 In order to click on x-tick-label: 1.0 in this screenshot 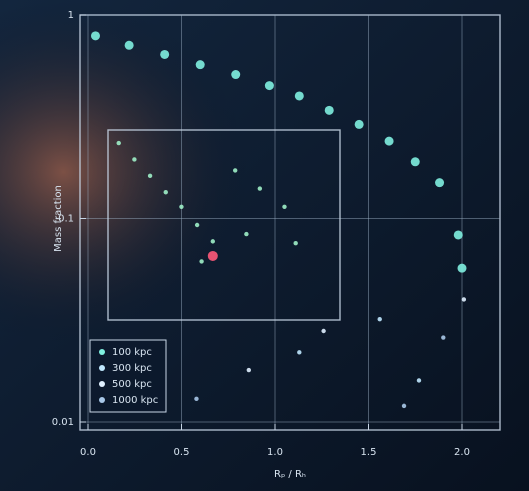, I will do `click(275, 452)`.